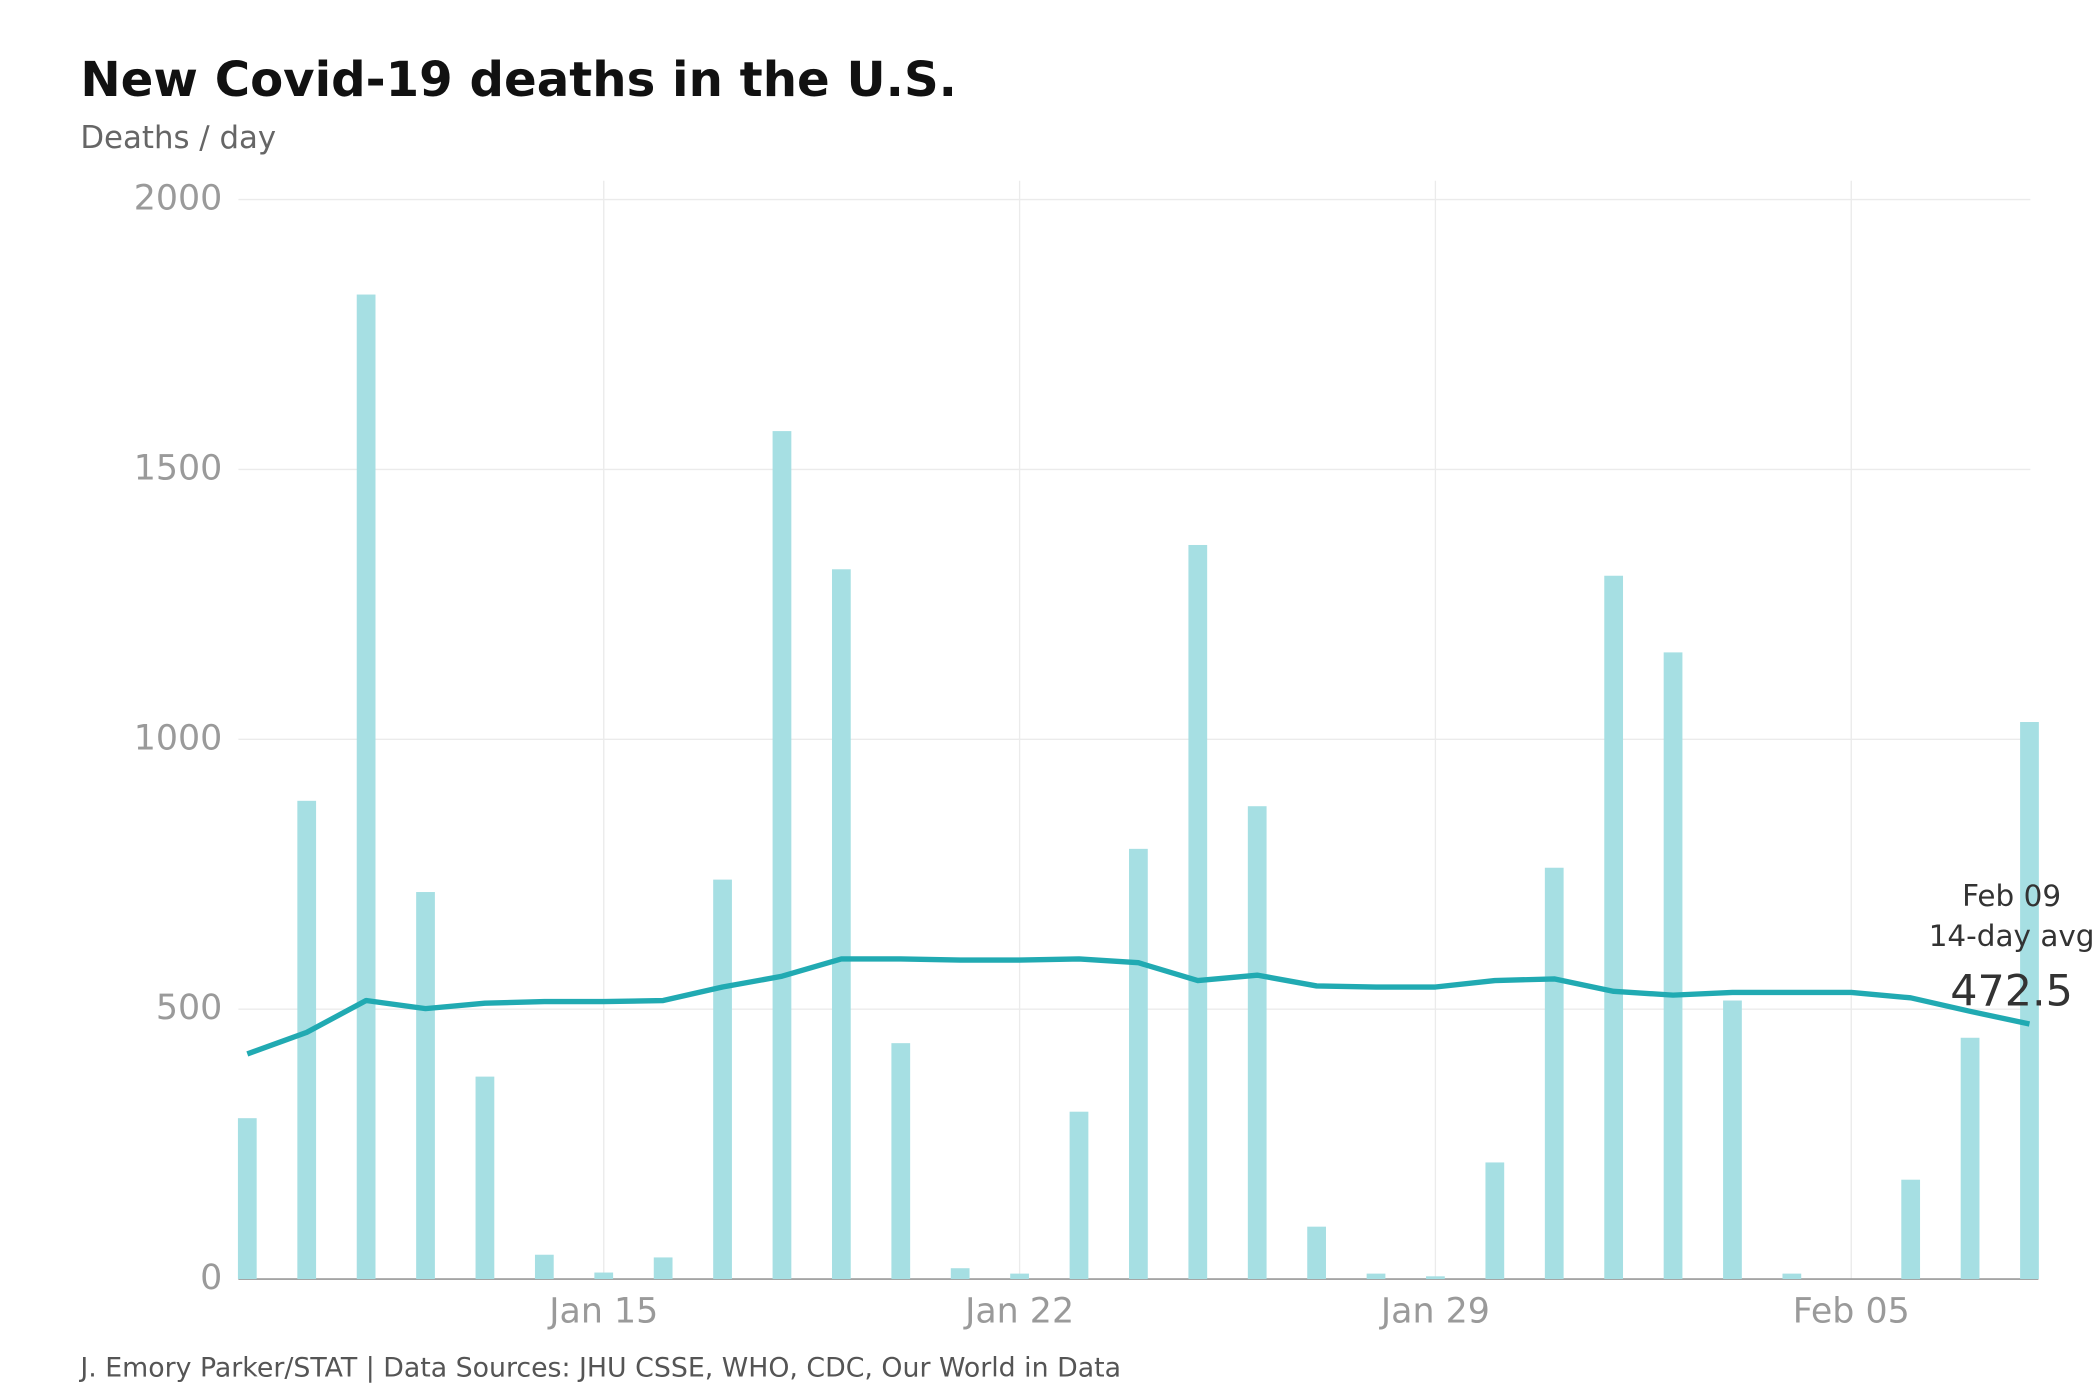 This screenshot has height=1400, width=2100. I want to click on y-tick-label: 0, so click(211, 1278).